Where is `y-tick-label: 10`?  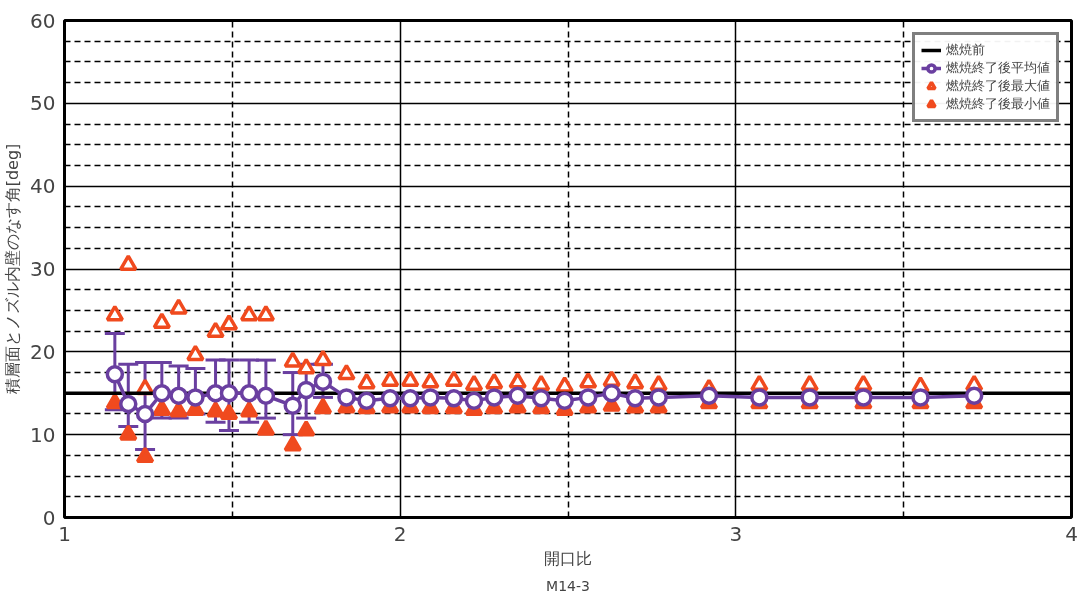 y-tick-label: 10 is located at coordinates (43, 434).